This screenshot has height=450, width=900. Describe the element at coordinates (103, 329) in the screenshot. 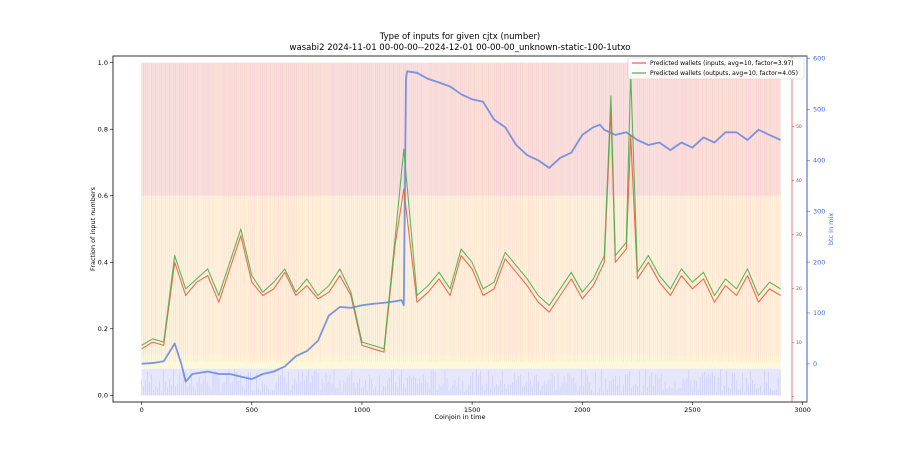

I see `y-tick-label: 0.2` at that location.